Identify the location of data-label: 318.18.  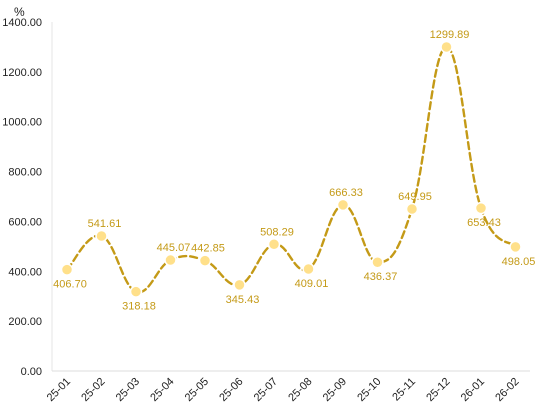
(139, 307).